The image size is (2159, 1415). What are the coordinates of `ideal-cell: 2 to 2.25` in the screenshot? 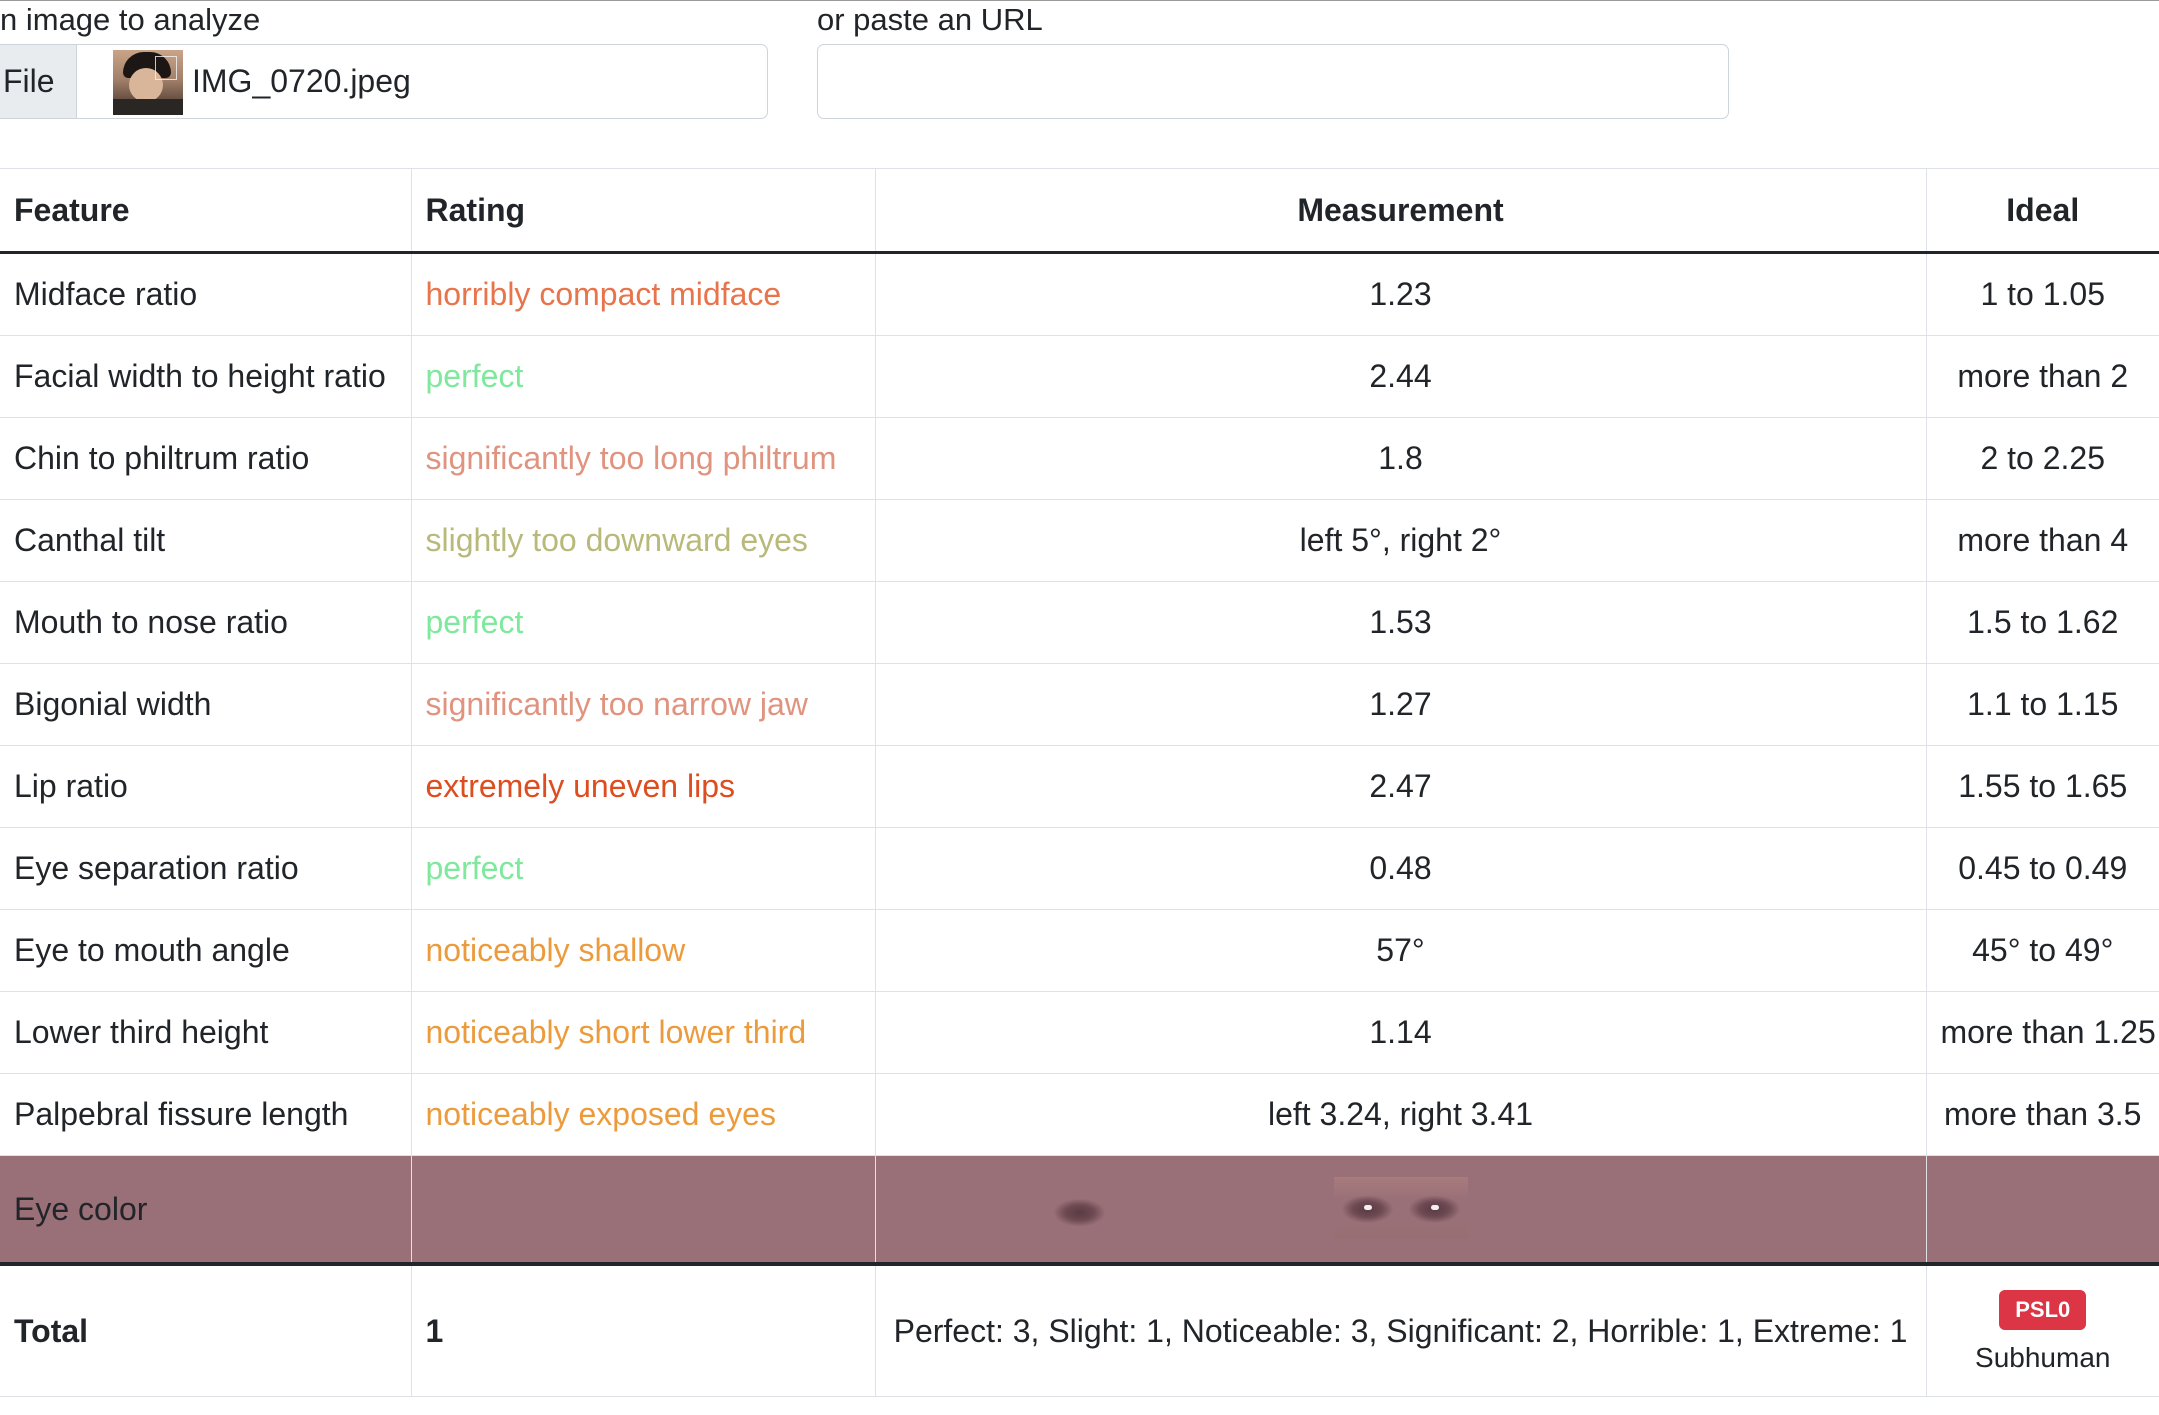 It's located at (2042, 458).